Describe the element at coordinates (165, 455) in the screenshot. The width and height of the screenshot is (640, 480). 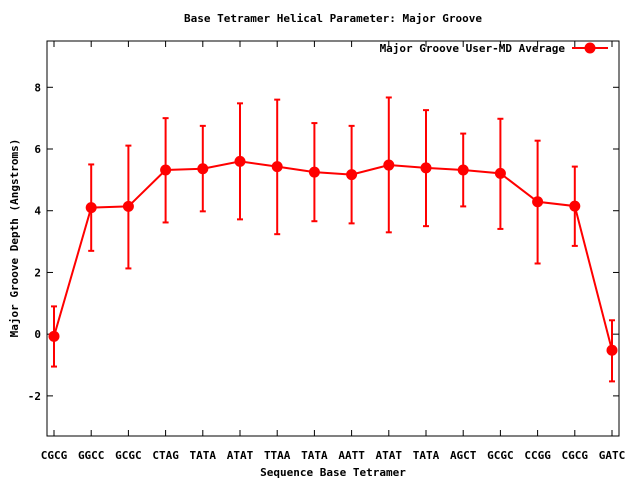
I see `x-tick-label: CTAG` at that location.